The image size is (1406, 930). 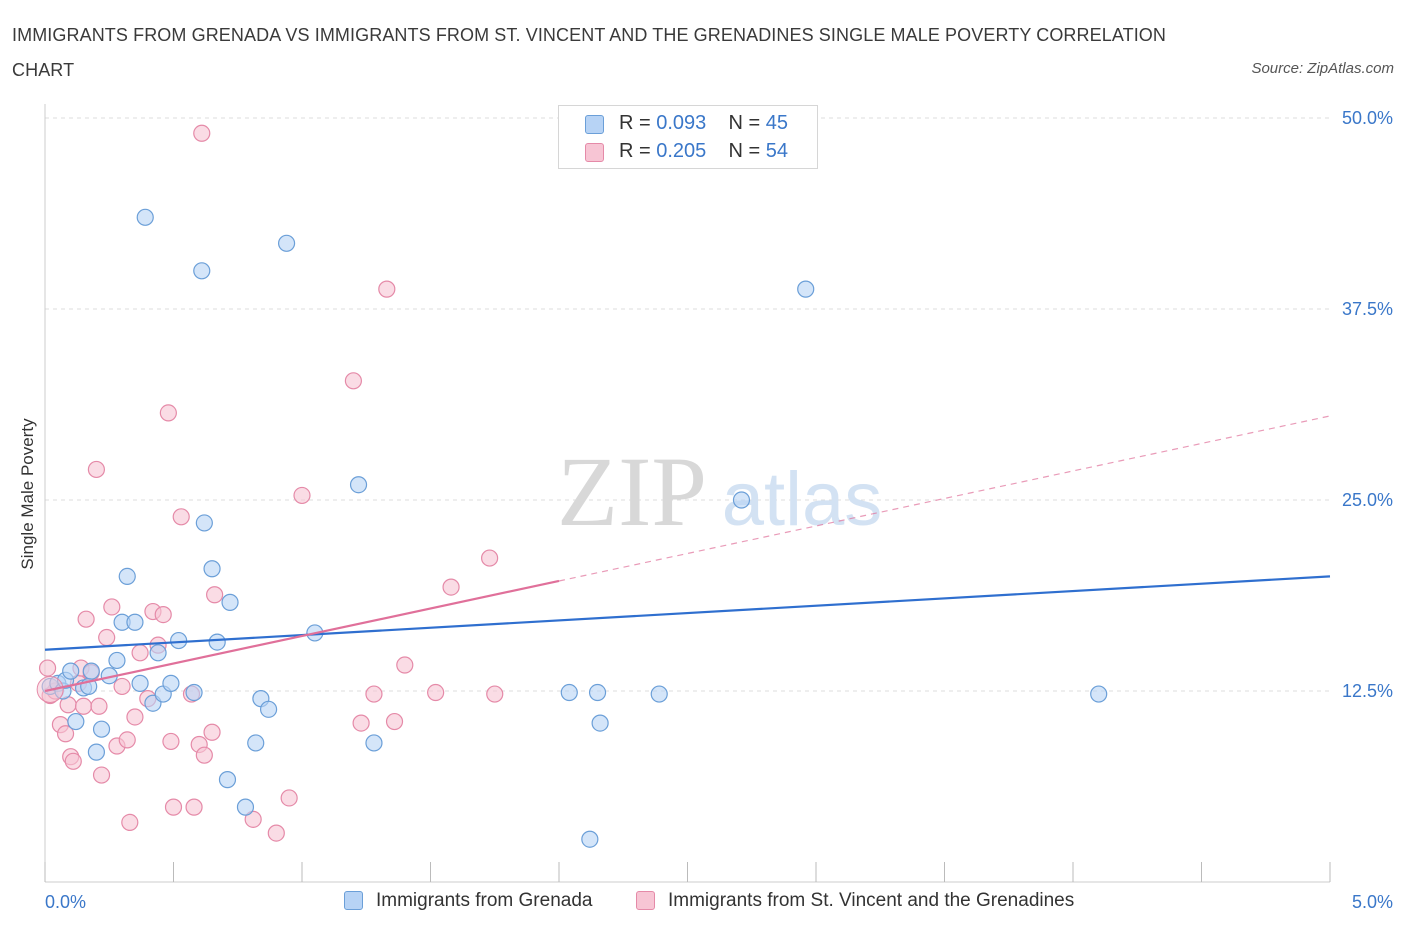 What do you see at coordinates (1372, 902) in the screenshot?
I see `x-tick-label: 5.0%` at bounding box center [1372, 902].